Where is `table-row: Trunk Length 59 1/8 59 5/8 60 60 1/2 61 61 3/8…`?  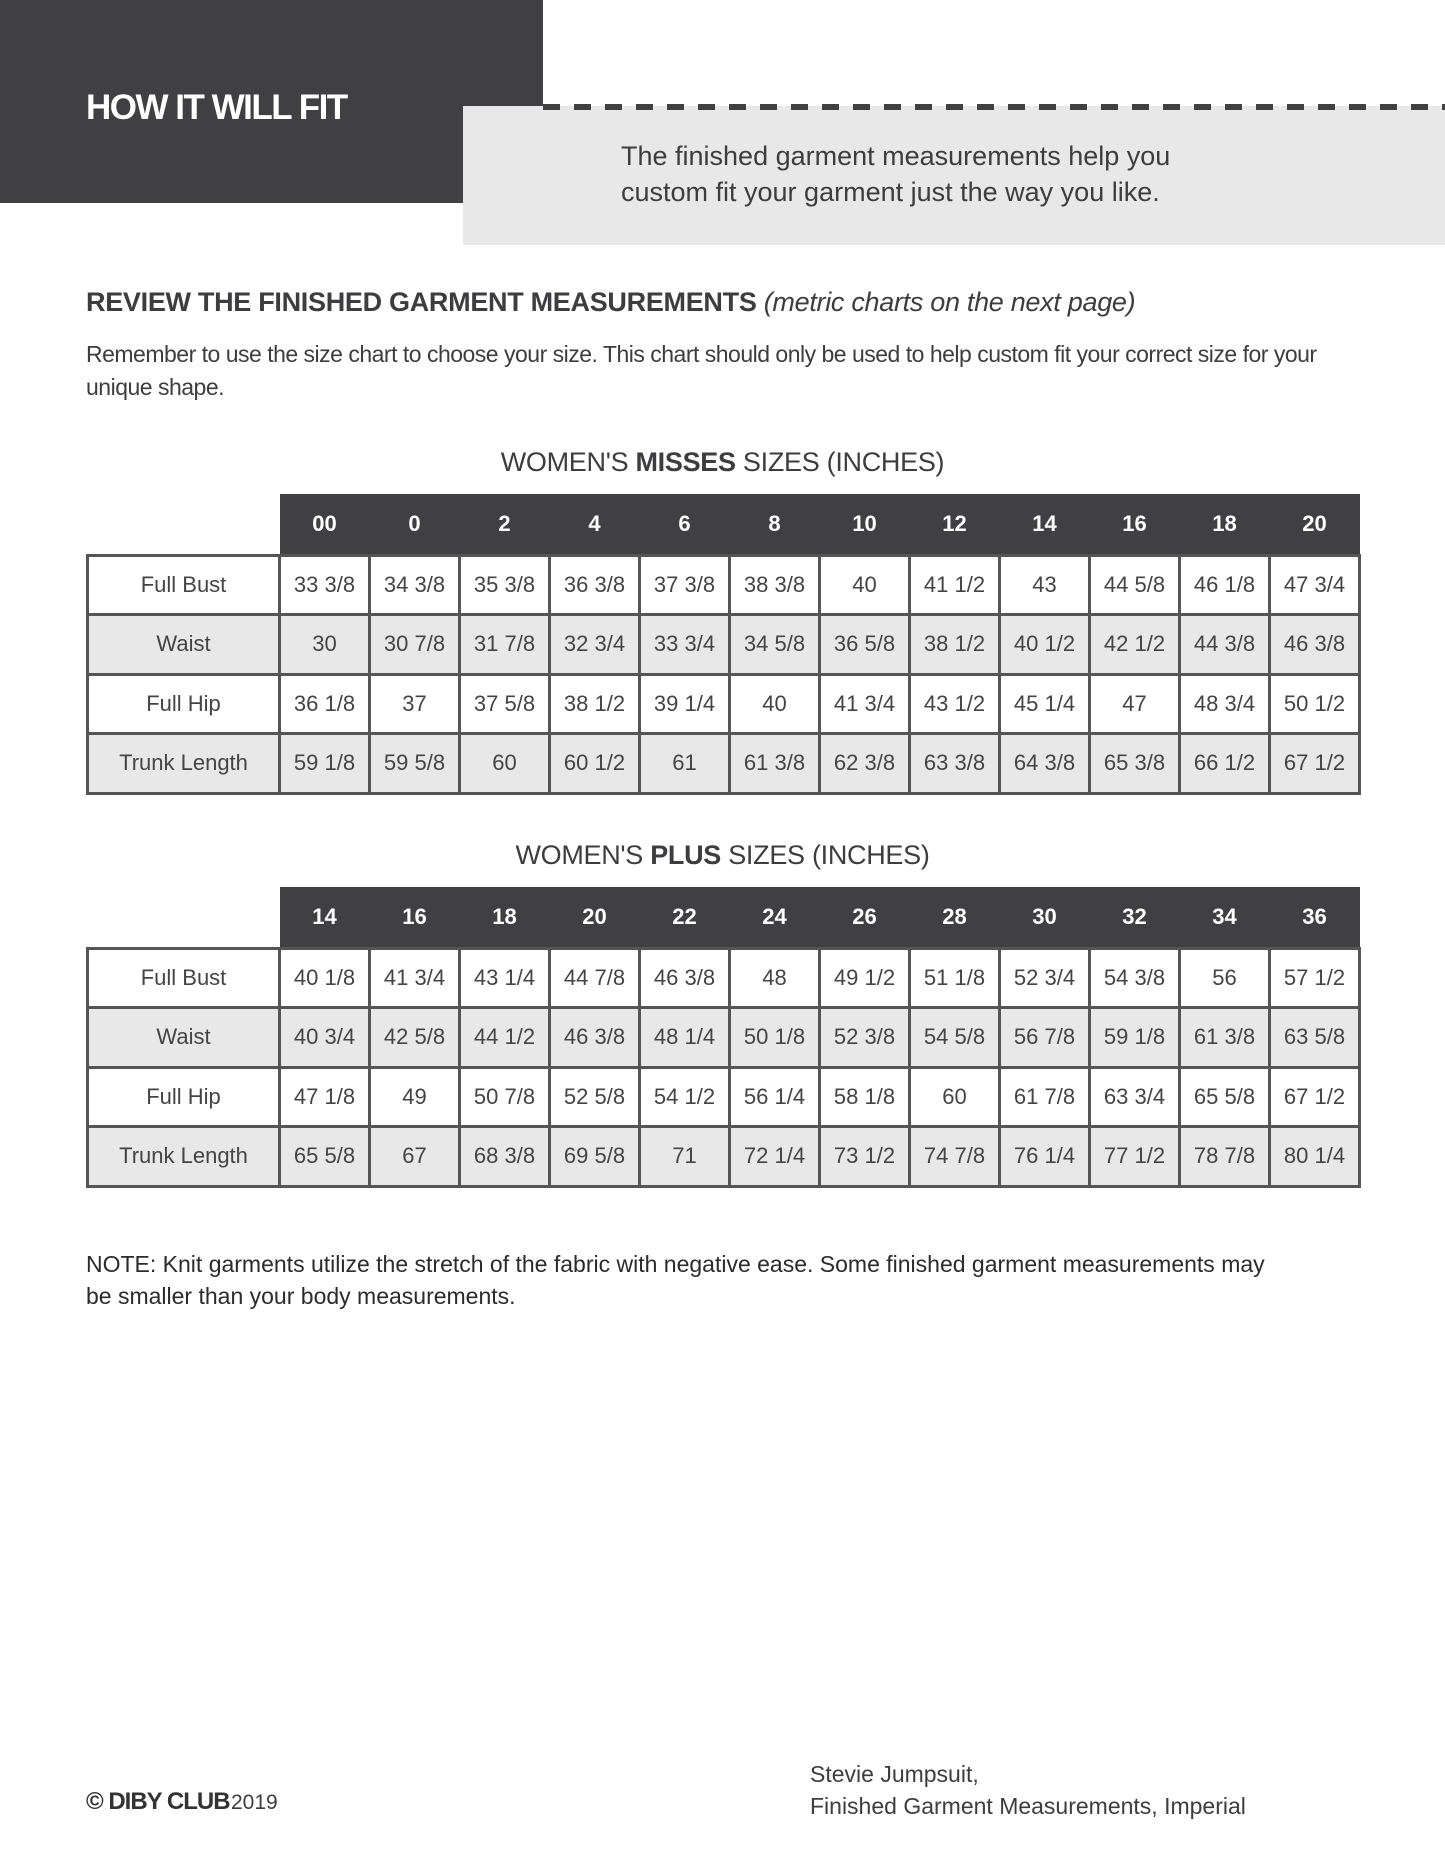 table-row: Trunk Length 59 1/8 59 5/8 60 60 1/2 61 61 3/8… is located at coordinates (723, 763).